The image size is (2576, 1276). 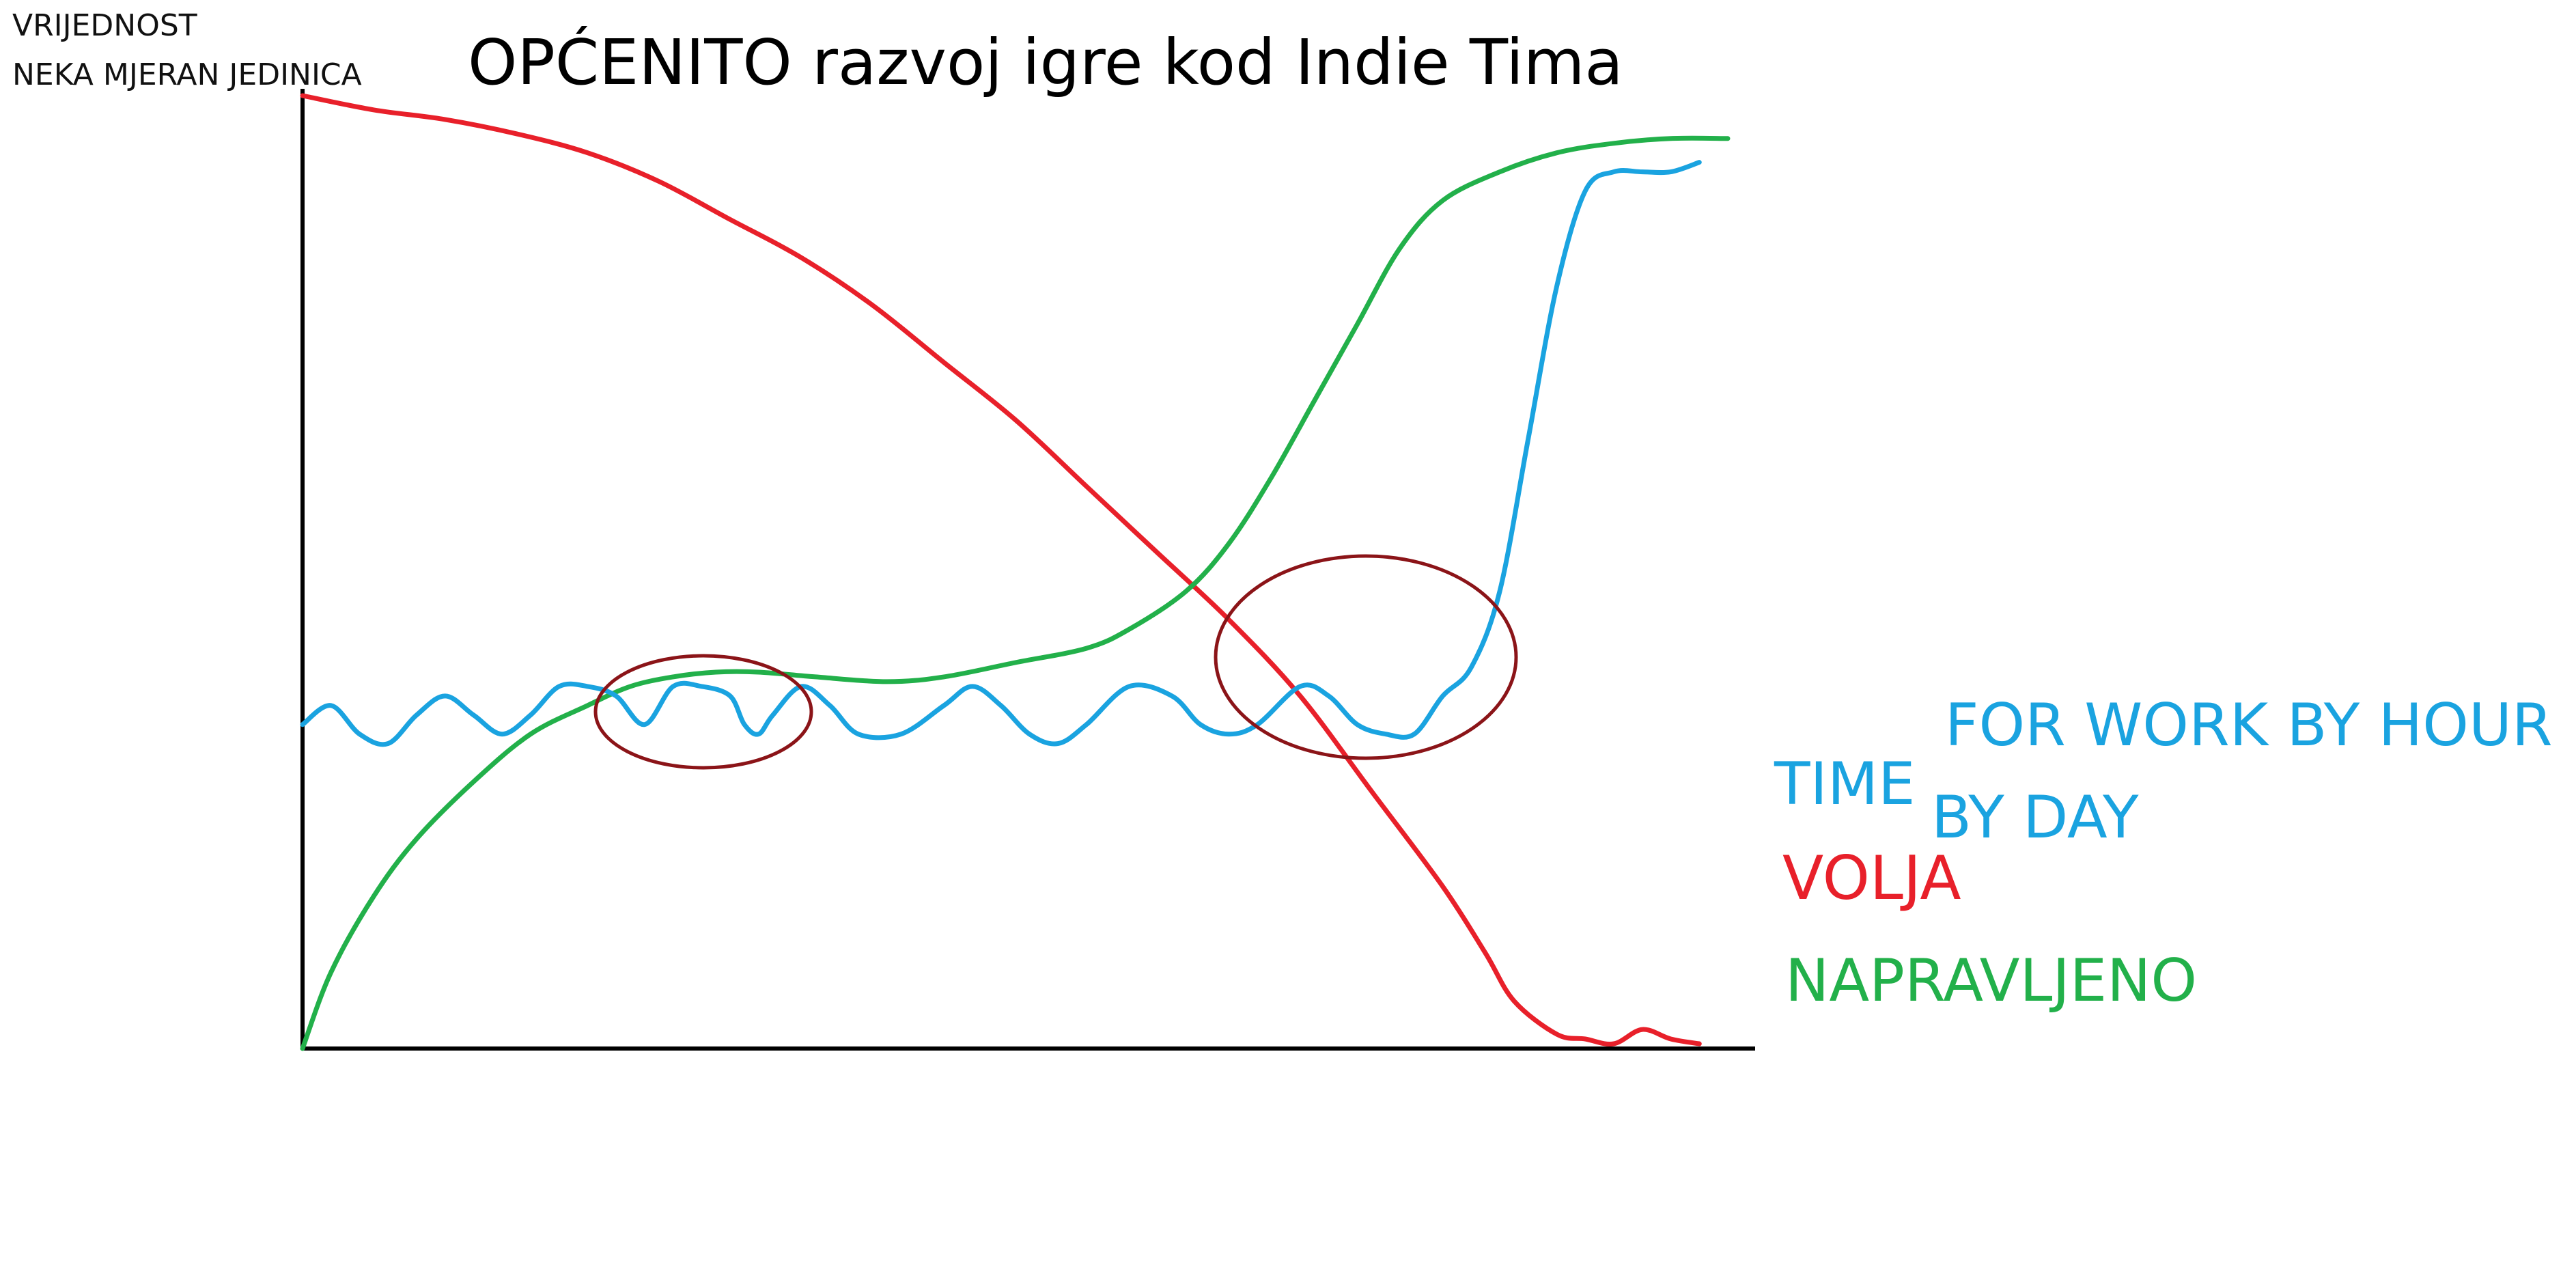 What do you see at coordinates (2249, 725) in the screenshot?
I see `legend-for-work-by-hour: FOR WORK BY HOUR` at bounding box center [2249, 725].